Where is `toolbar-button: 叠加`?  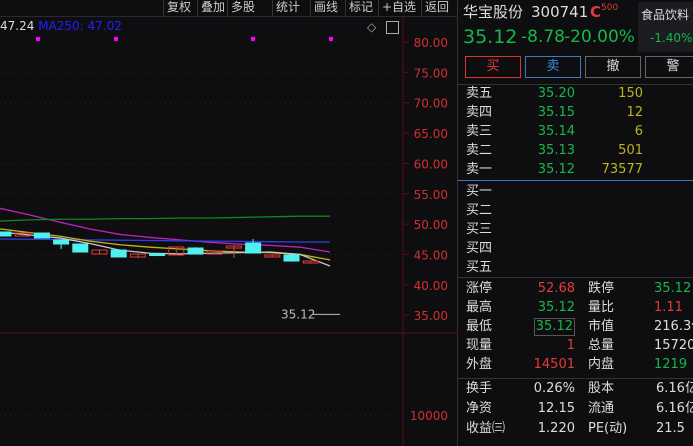
toolbar-button: 叠加 is located at coordinates (212, 8).